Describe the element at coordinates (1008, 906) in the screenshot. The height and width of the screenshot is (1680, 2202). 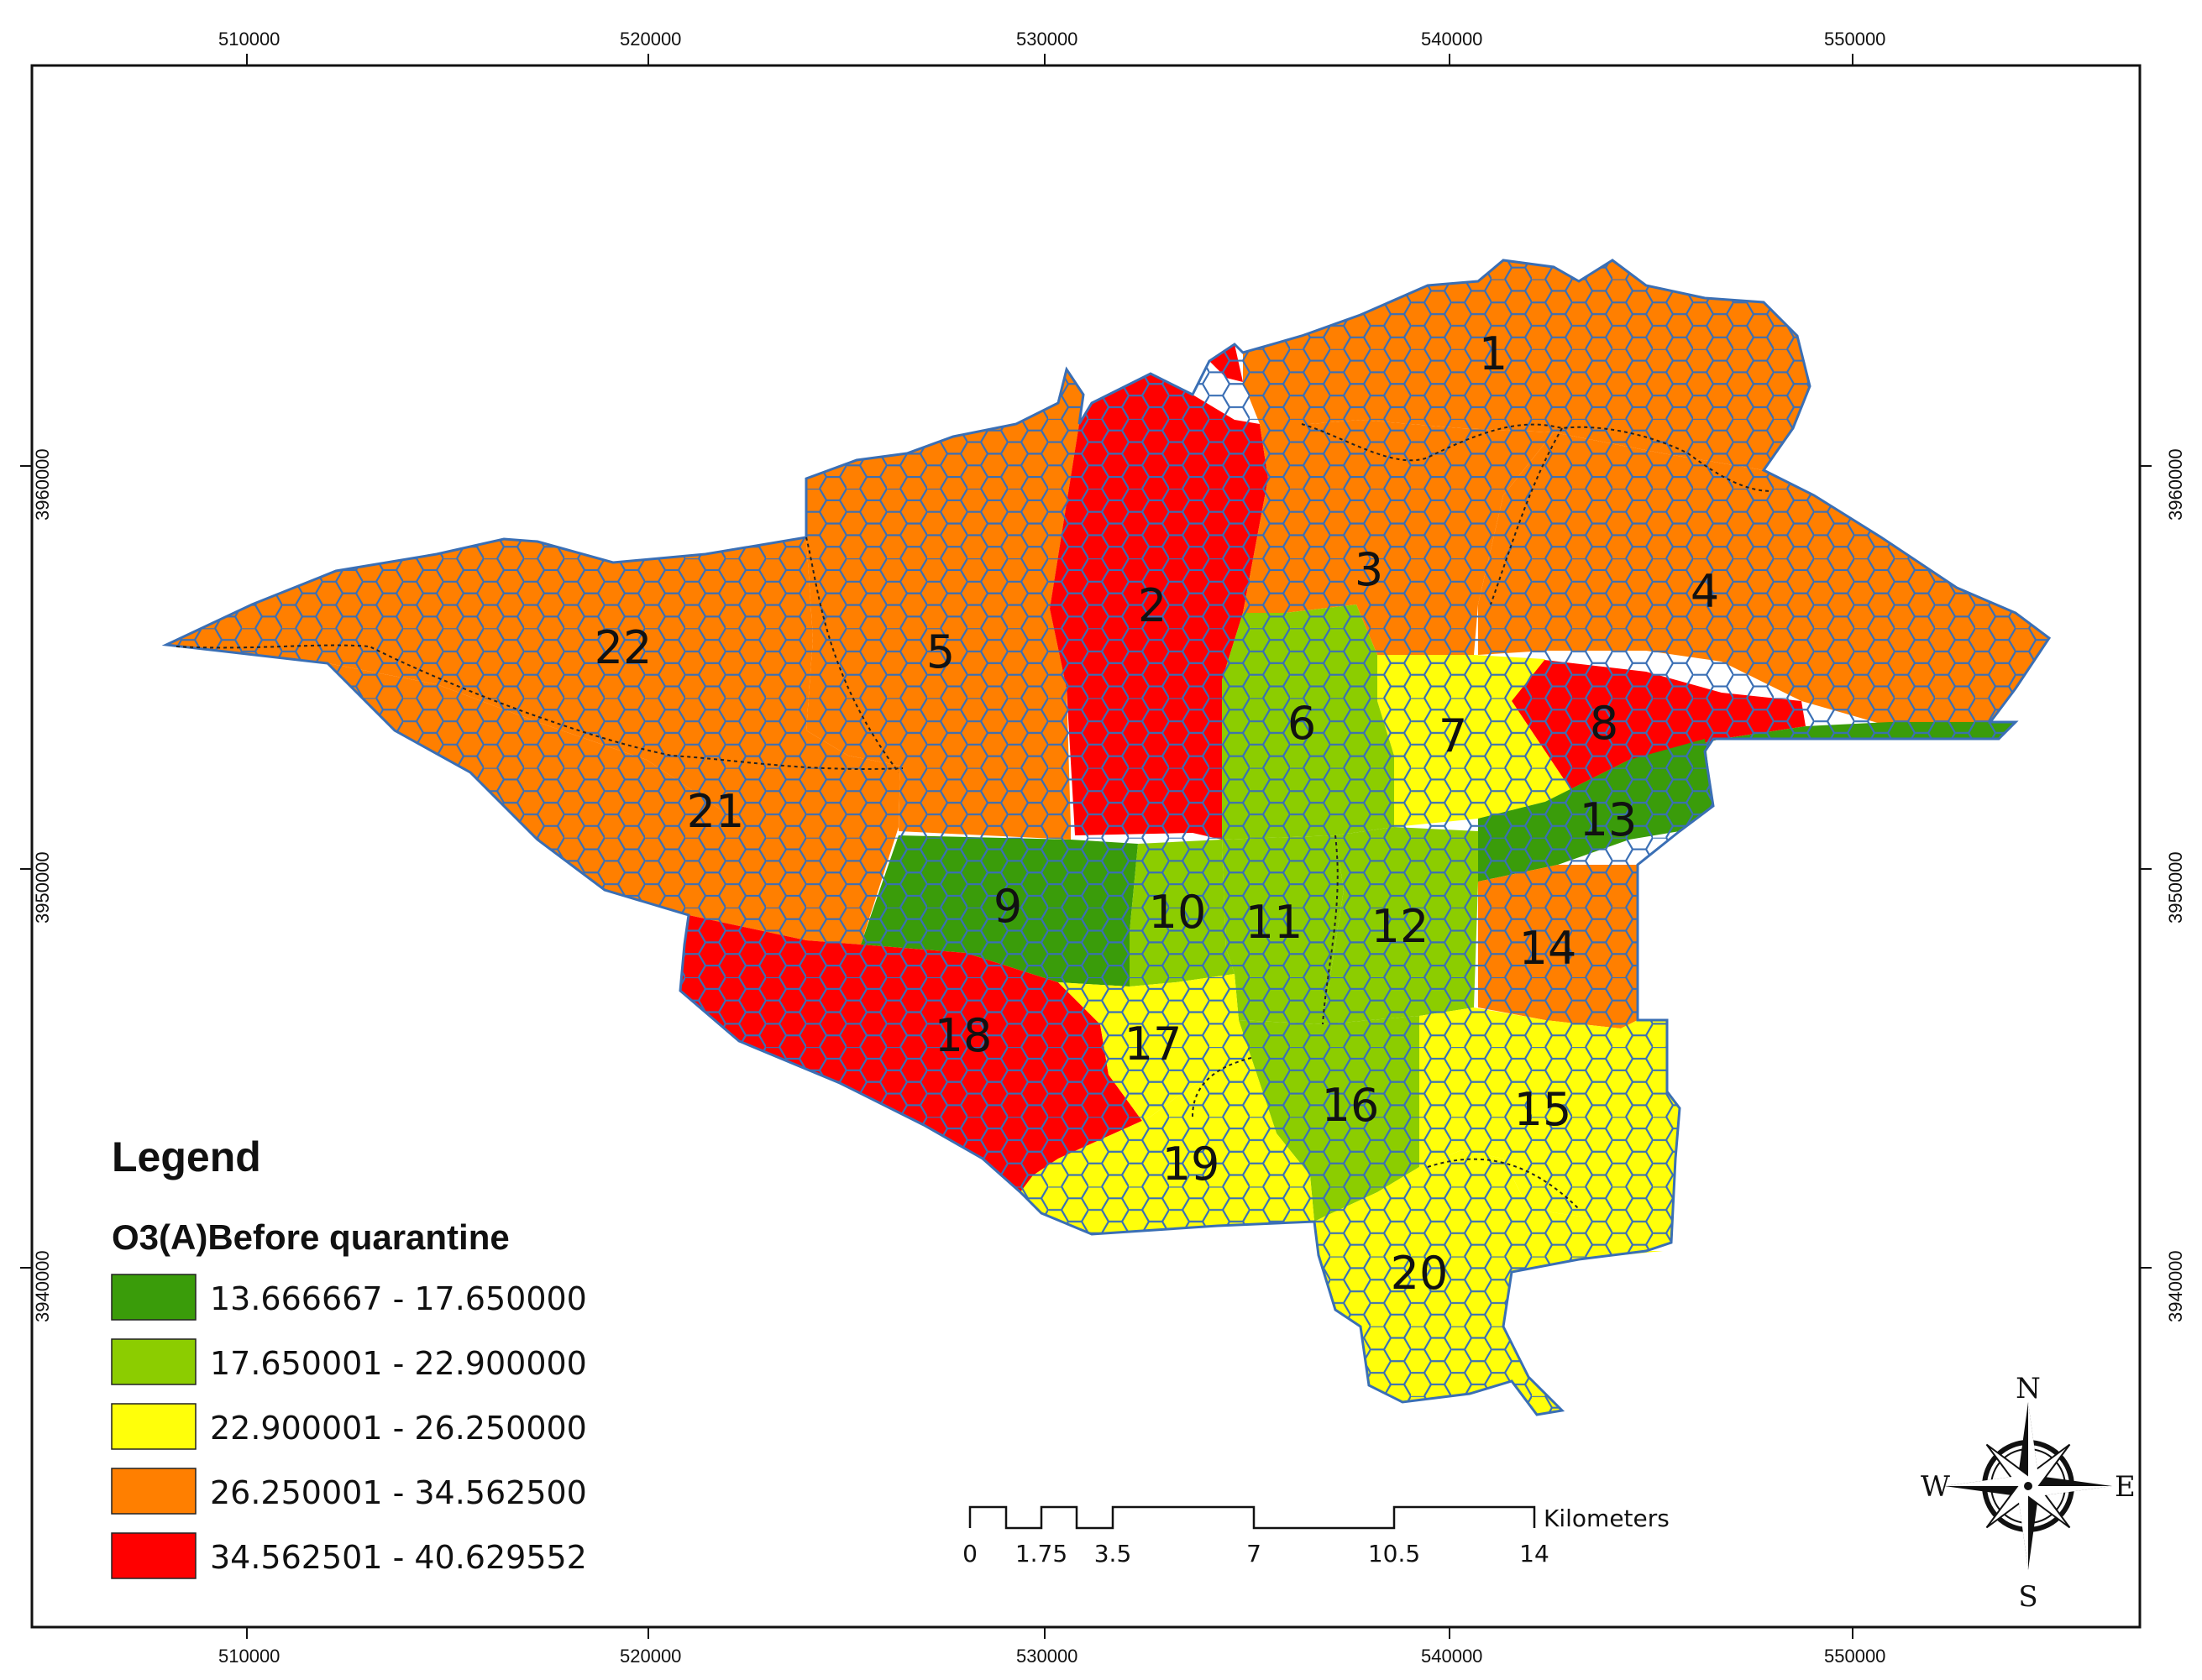
I see `district-label: 9` at that location.